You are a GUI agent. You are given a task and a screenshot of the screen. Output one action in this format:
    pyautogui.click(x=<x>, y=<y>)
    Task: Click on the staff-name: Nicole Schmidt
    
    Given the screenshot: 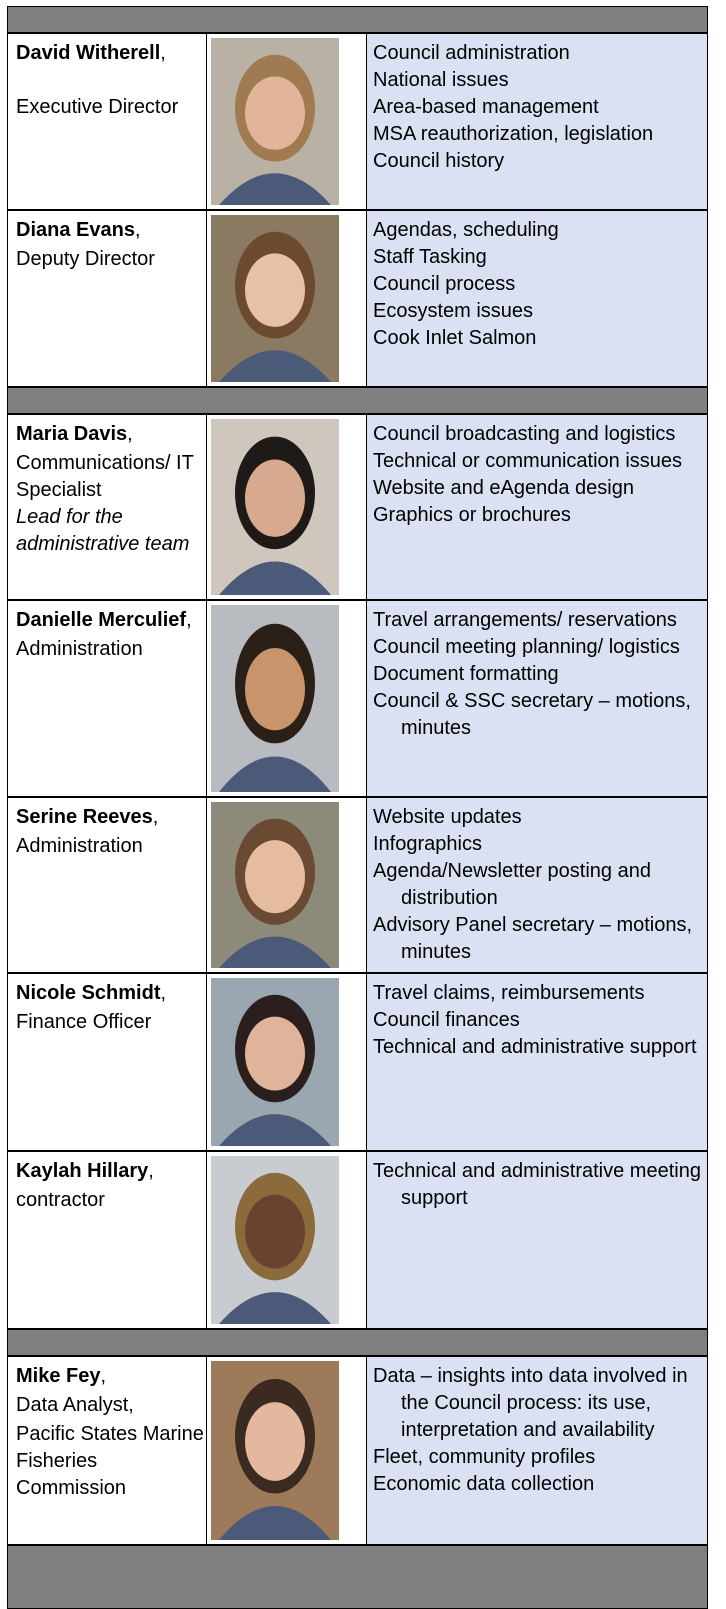 What is the action you would take?
    pyautogui.click(x=88, y=993)
    